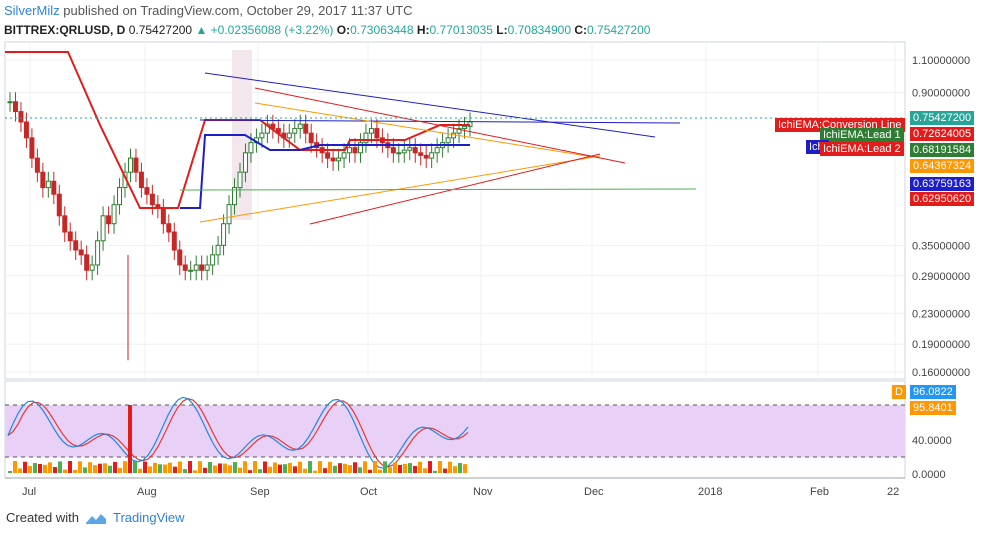 Image resolution: width=1002 pixels, height=537 pixels. I want to click on trendline-orange-lower, so click(400, 189).